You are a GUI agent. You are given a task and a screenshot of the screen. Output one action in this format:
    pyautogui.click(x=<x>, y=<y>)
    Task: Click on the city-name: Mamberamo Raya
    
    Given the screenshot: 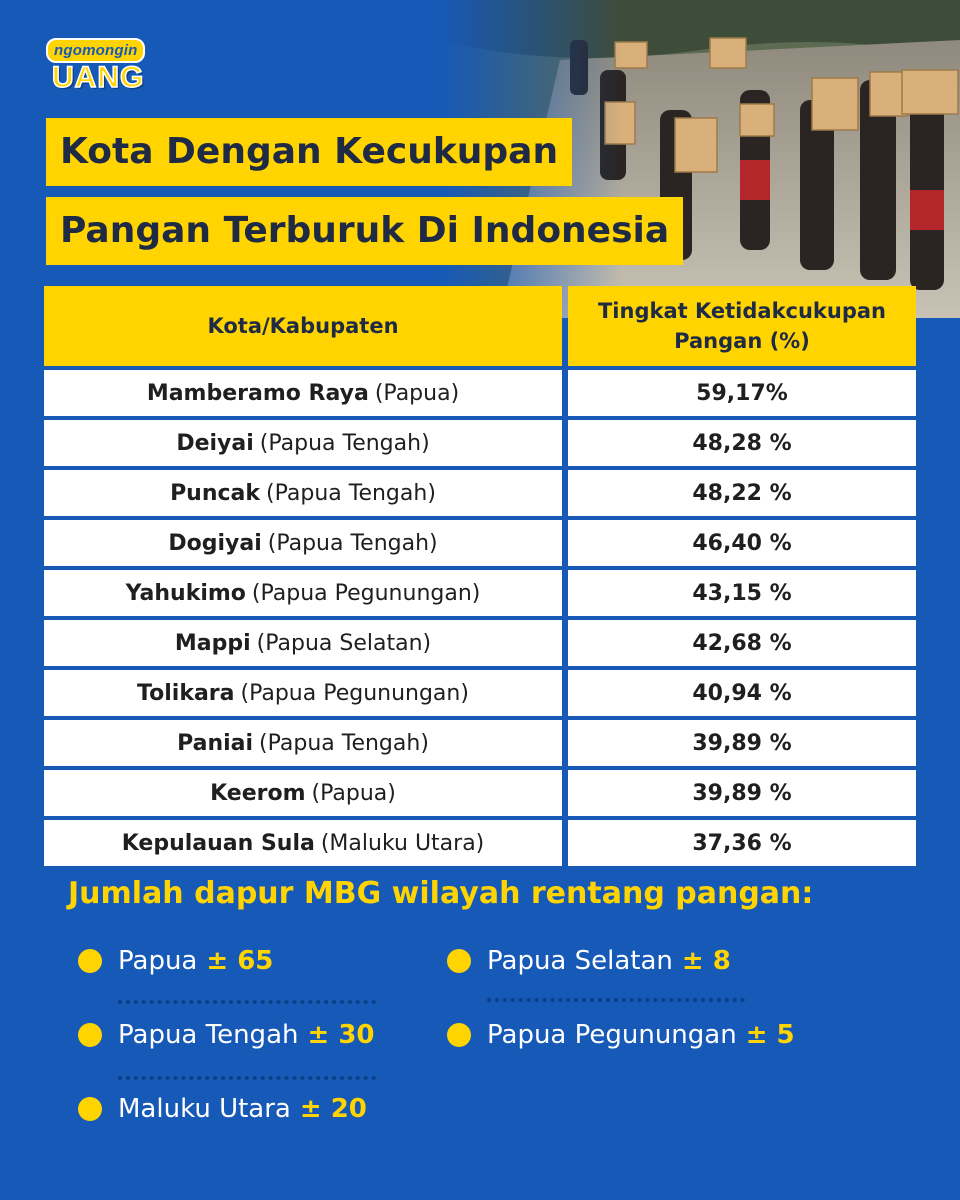 What is the action you would take?
    pyautogui.click(x=257, y=393)
    